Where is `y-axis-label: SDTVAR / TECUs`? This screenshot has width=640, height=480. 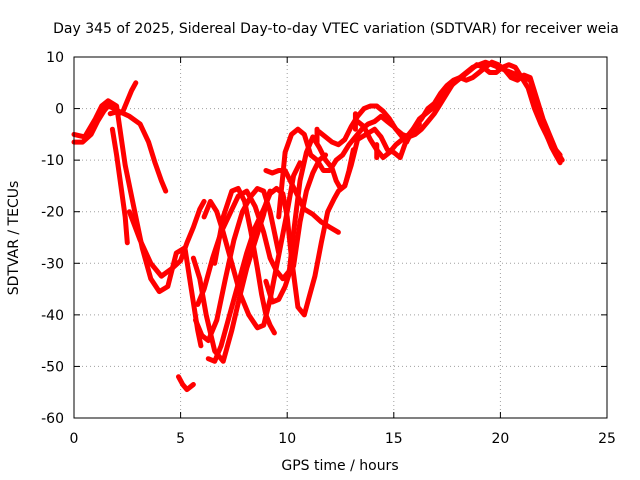 y-axis-label: SDTVAR / TECUs is located at coordinates (14, 238).